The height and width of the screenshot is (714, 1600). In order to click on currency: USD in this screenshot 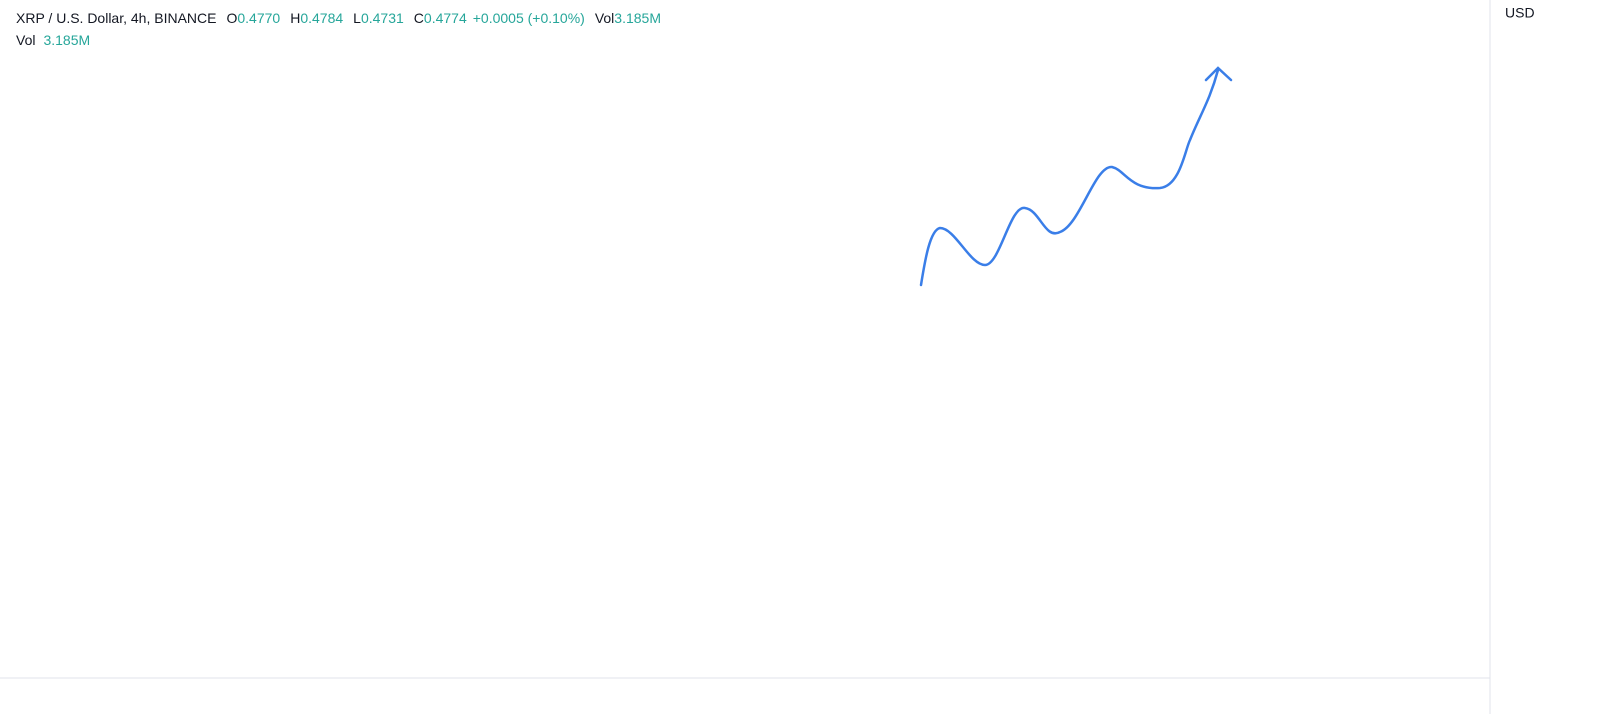, I will do `click(1520, 13)`.